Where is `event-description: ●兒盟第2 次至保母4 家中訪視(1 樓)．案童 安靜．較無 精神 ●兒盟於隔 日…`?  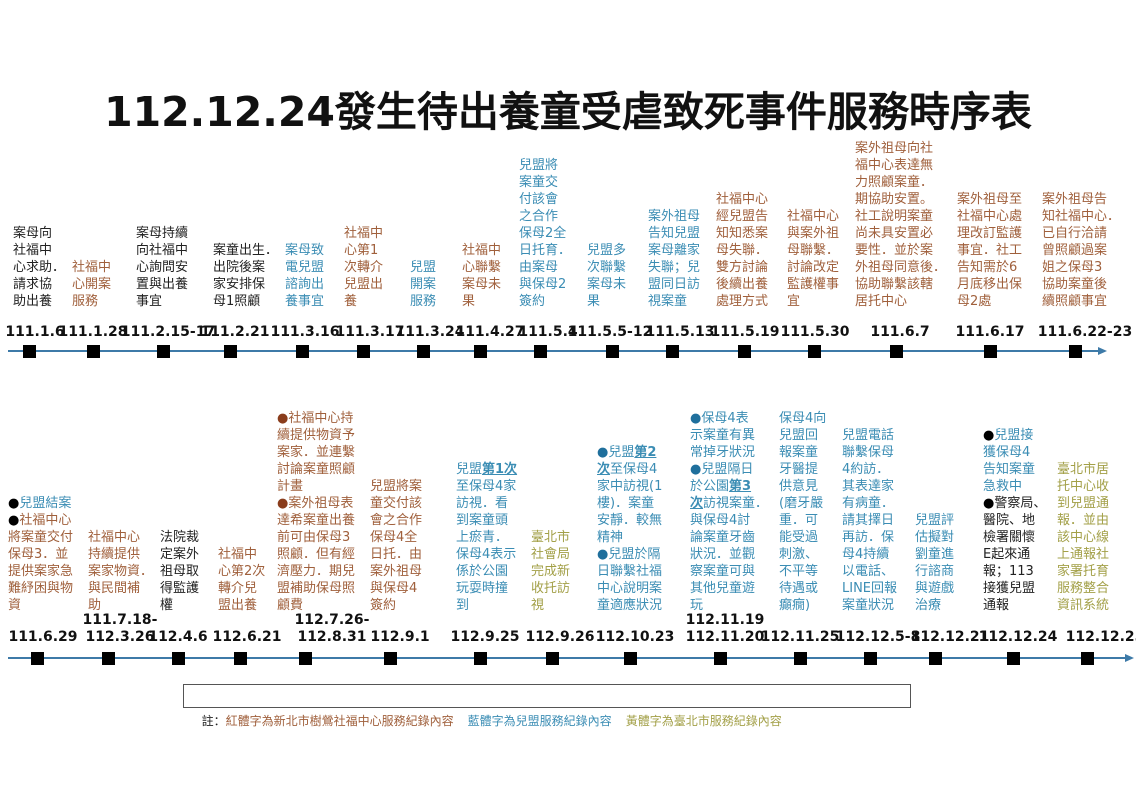 event-description: ●兒盟第2 次至保母4 家中訪視(1 樓)．案童 安靜．較無 精神 ●兒盟於隔 日… is located at coordinates (629, 529).